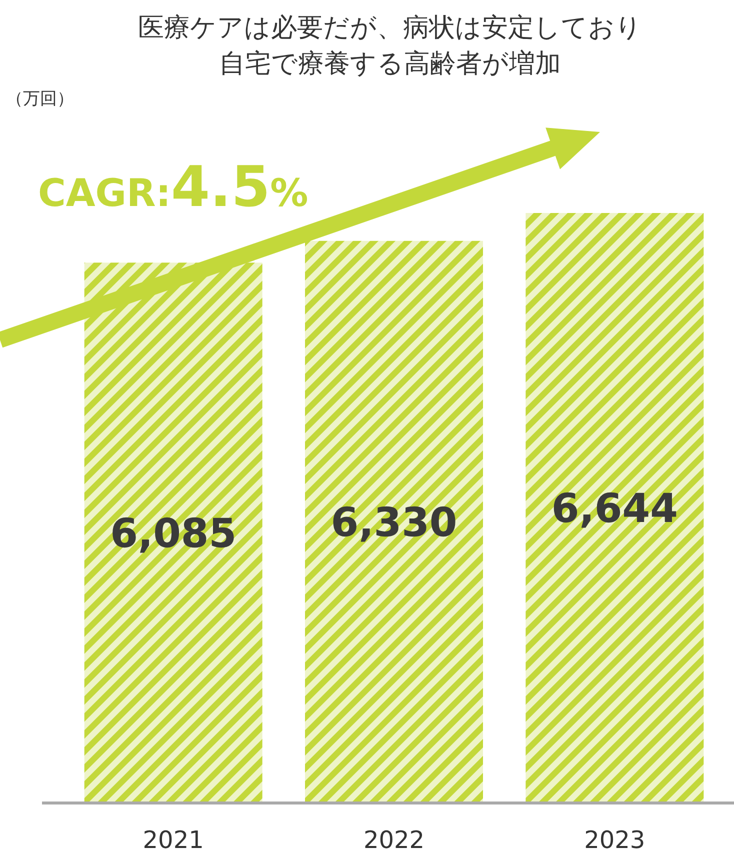 The width and height of the screenshot is (734, 857). I want to click on x-tick-label: 2022, so click(394, 840).